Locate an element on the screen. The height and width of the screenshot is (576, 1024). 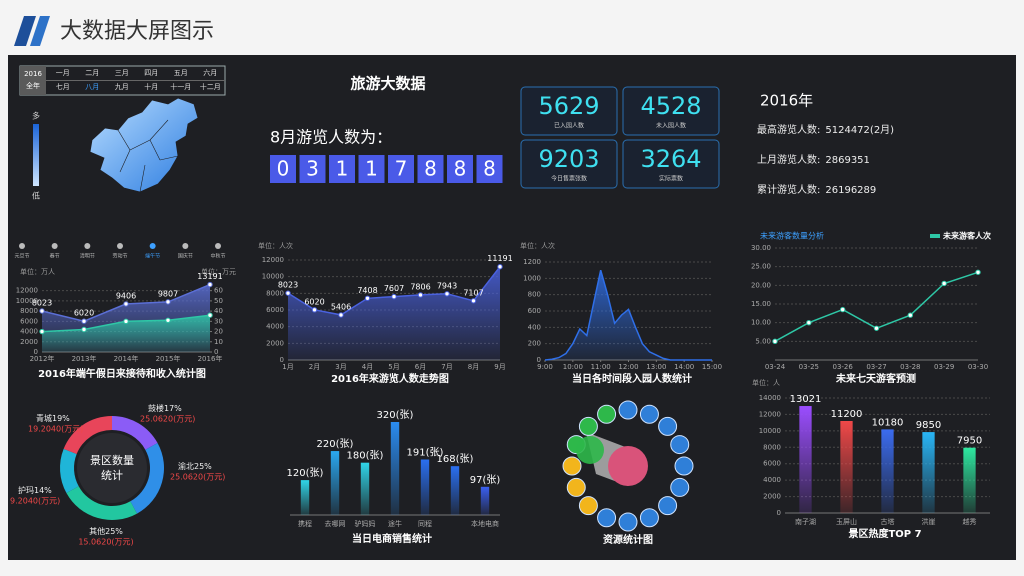
slice-label: 其他25% is located at coordinates (106, 531).